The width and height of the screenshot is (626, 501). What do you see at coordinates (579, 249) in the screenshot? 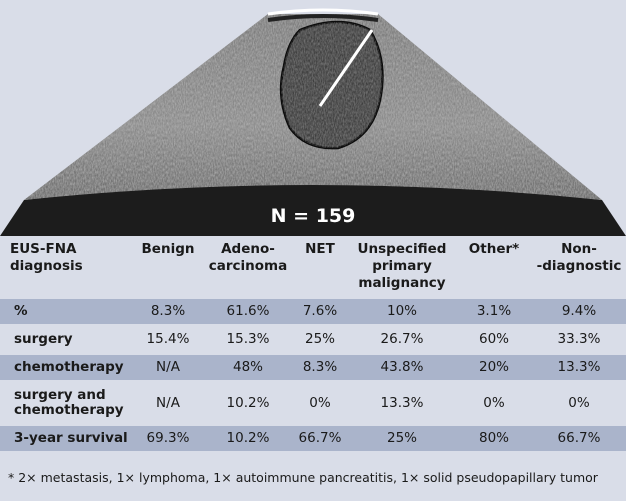
I see `column-header-line: Non-` at bounding box center [579, 249].